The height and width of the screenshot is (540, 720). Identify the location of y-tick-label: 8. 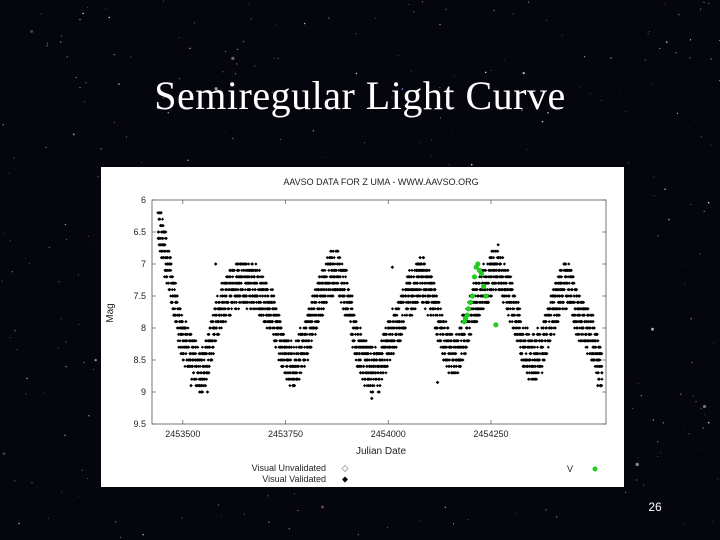
(143, 328).